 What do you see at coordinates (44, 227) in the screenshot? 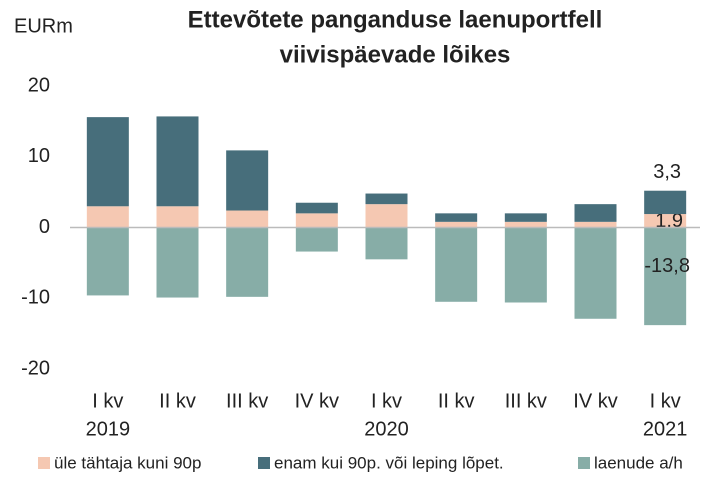
I see `y-tick-label: 0` at bounding box center [44, 227].